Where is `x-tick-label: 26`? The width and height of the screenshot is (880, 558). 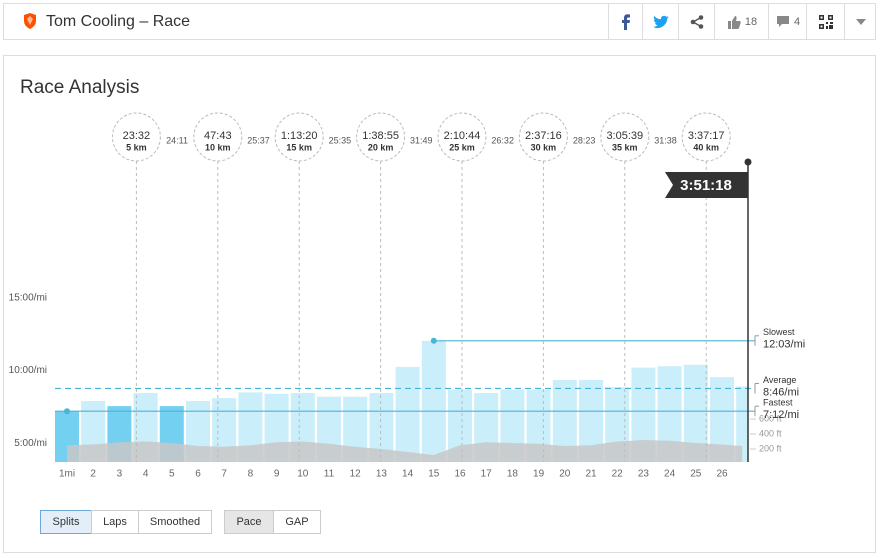
x-tick-label: 26 is located at coordinates (722, 474).